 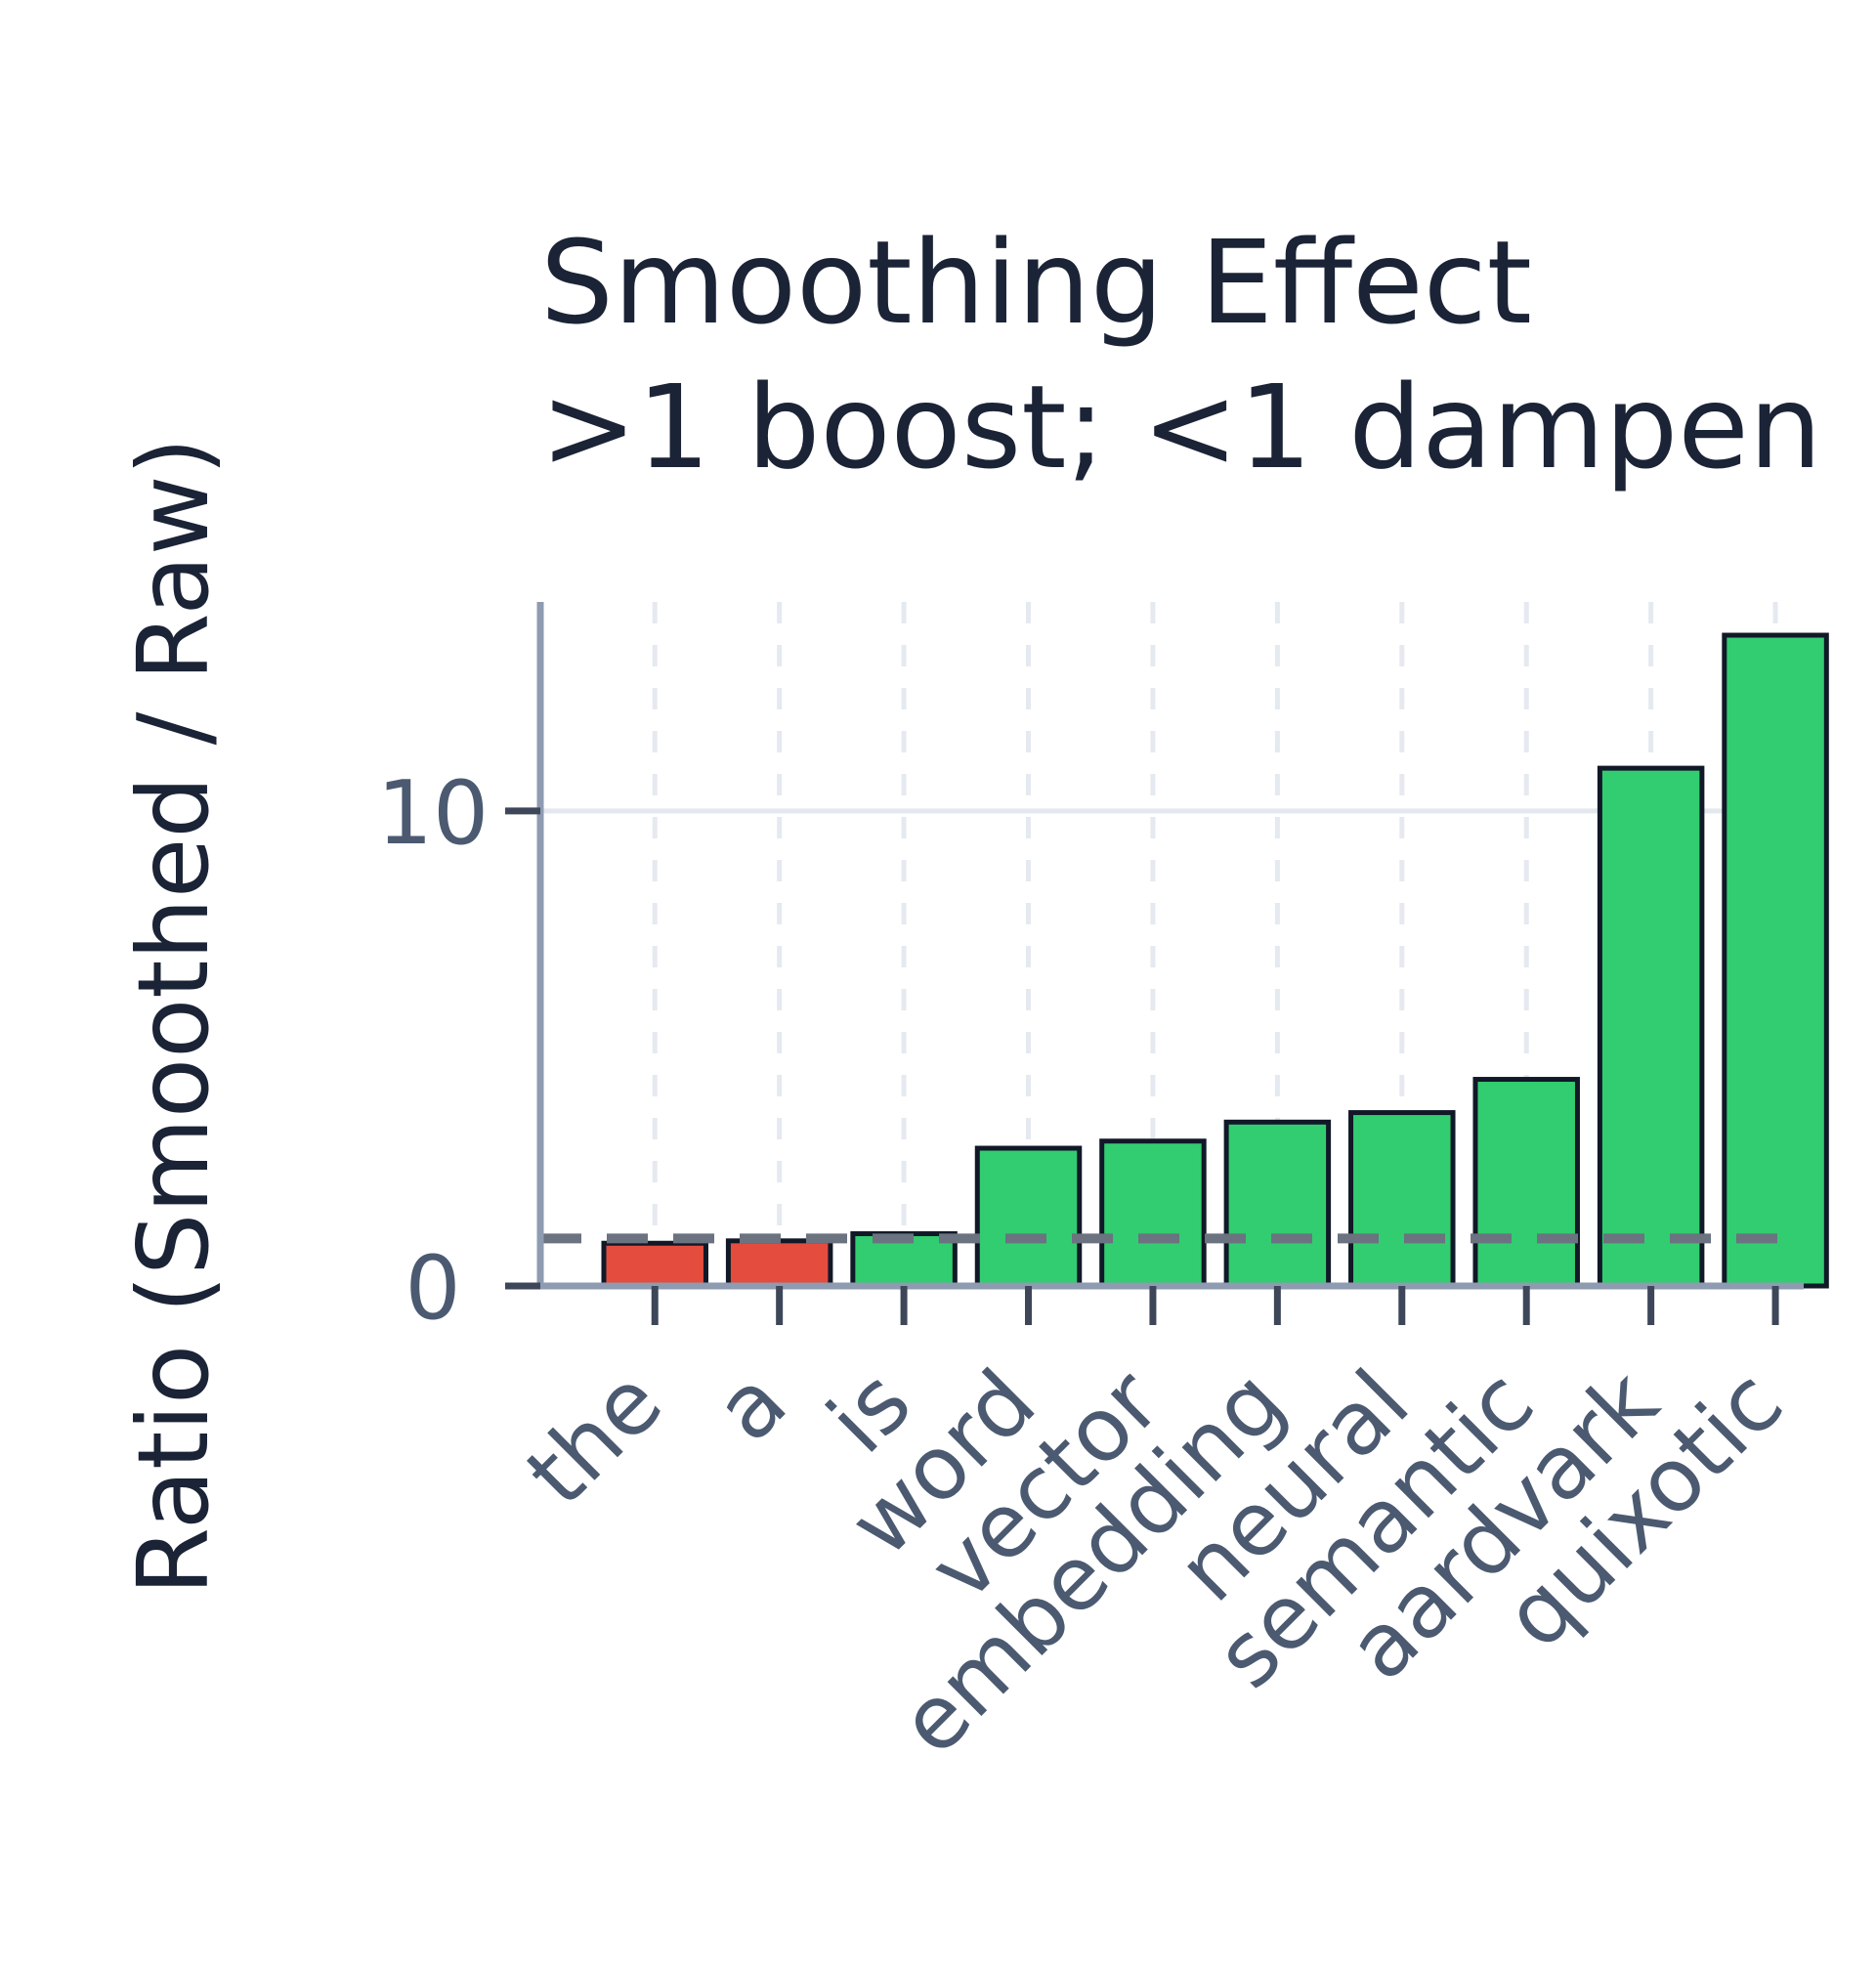 I want to click on y-tick-label: 0, so click(x=432, y=1288).